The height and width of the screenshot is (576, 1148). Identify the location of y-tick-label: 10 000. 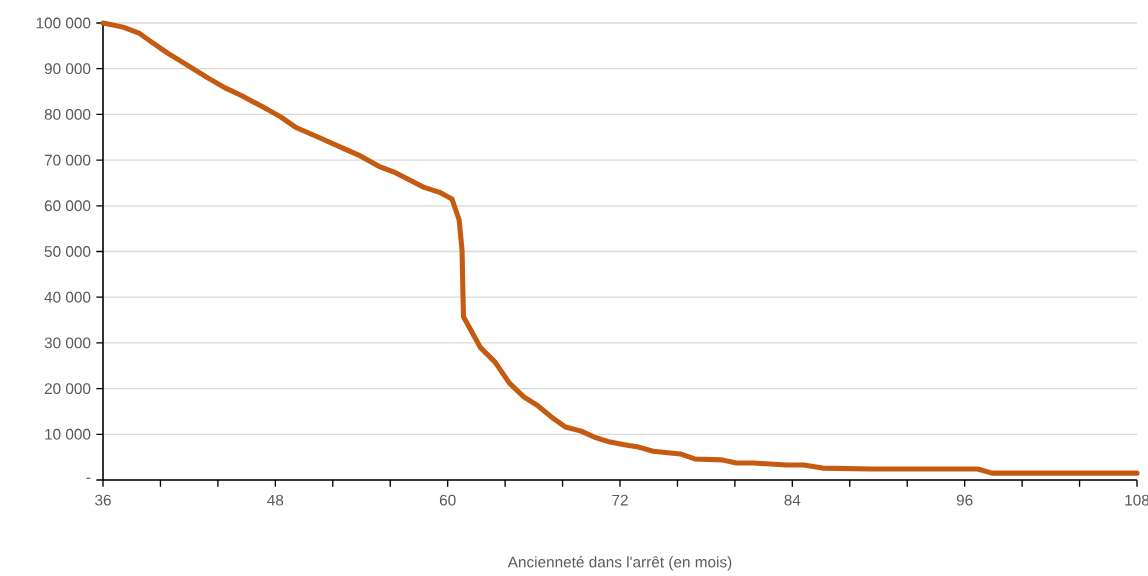
(68, 434).